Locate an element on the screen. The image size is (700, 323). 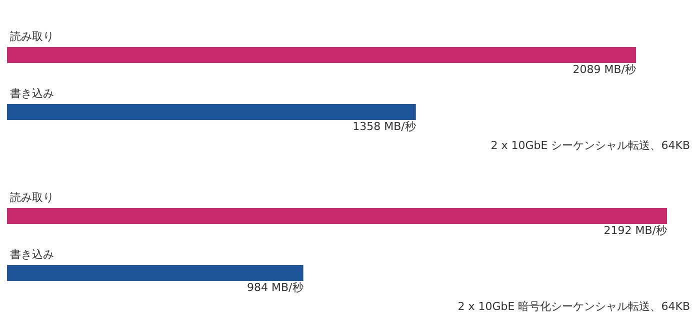
text: 2 x 10GbE 暗号化シーケンシャル転送、64KB is located at coordinates (574, 306).